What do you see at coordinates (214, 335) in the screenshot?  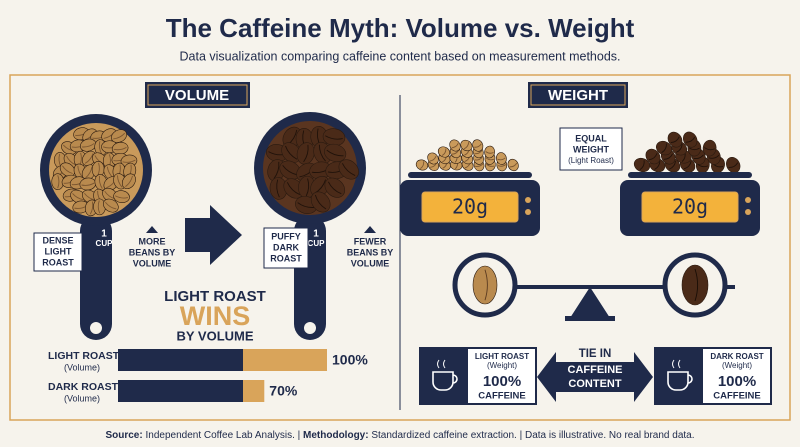 I see `verdict: BY VOLUME` at bounding box center [214, 335].